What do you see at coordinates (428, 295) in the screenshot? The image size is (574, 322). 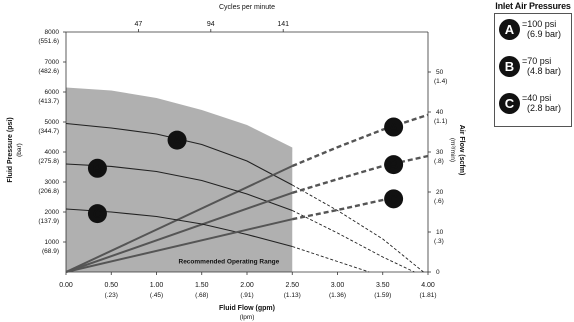 I see `x-tick-sub-8: (1.81)` at bounding box center [428, 295].